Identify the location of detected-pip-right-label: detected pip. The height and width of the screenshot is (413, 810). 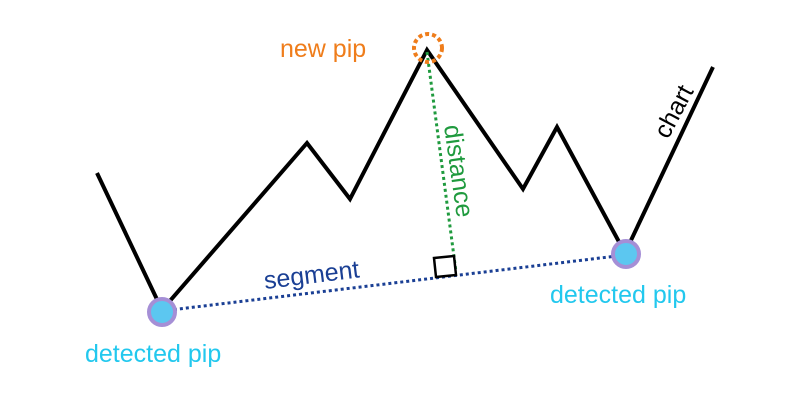
(618, 295).